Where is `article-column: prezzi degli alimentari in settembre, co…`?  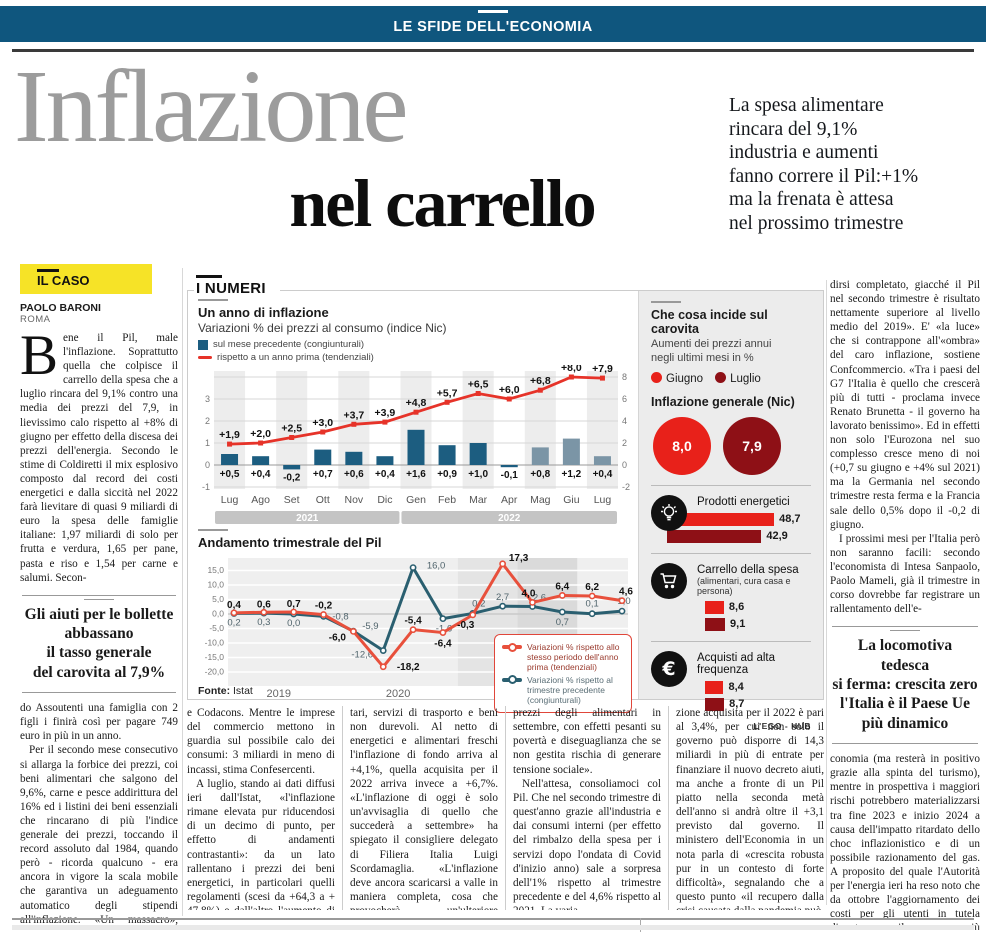
article-column: prezzi degli alimentari in settembre, co… is located at coordinates (583, 808).